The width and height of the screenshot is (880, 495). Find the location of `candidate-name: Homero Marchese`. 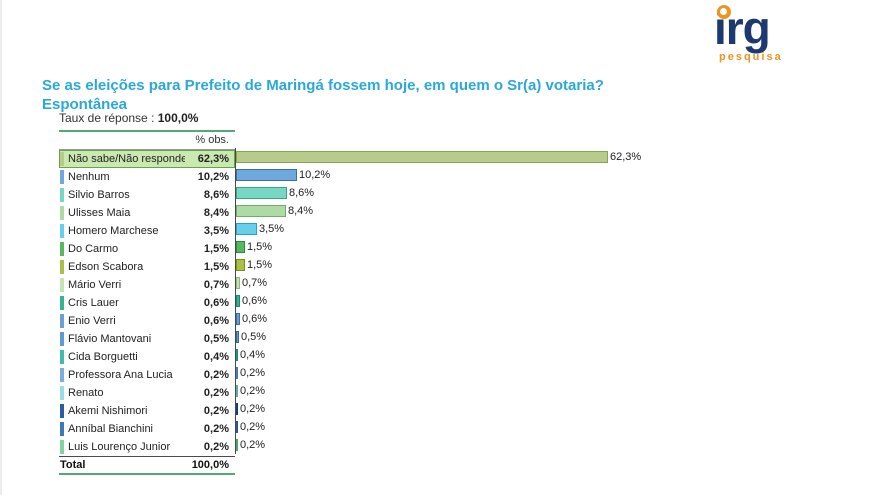

candidate-name: Homero Marchese is located at coordinates (113, 231).